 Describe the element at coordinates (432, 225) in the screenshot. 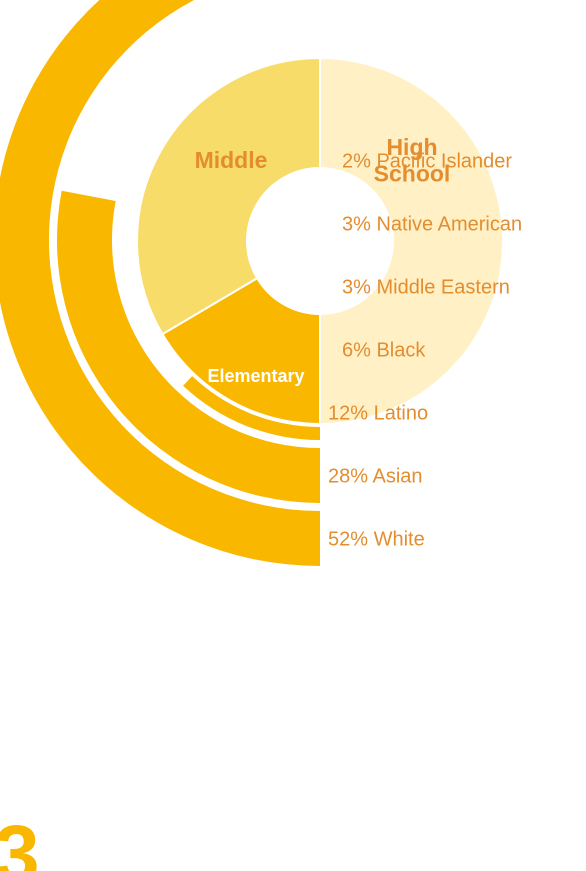

I see `label-native-american: 3% Native American` at that location.